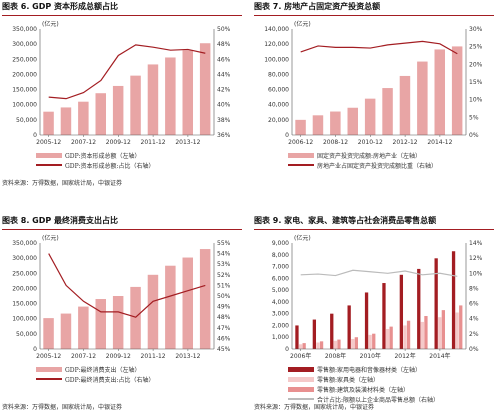 Image resolution: width=499 pixels, height=420 pixels. I want to click on y-tick-label-right: 20%, so click(476, 64).